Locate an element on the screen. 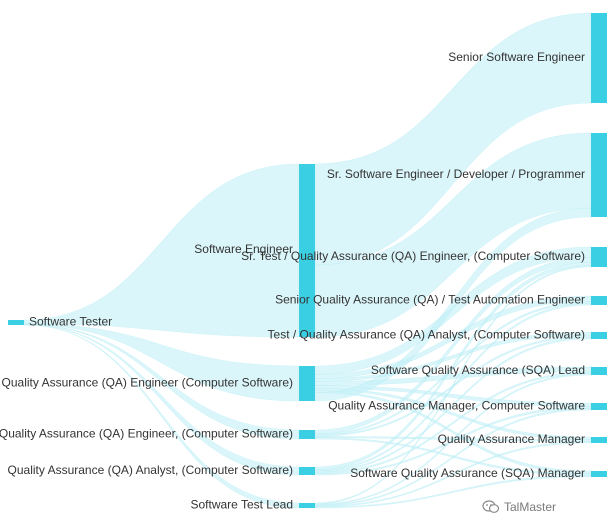  sankey-node-test-qa-analyst is located at coordinates (599, 335).